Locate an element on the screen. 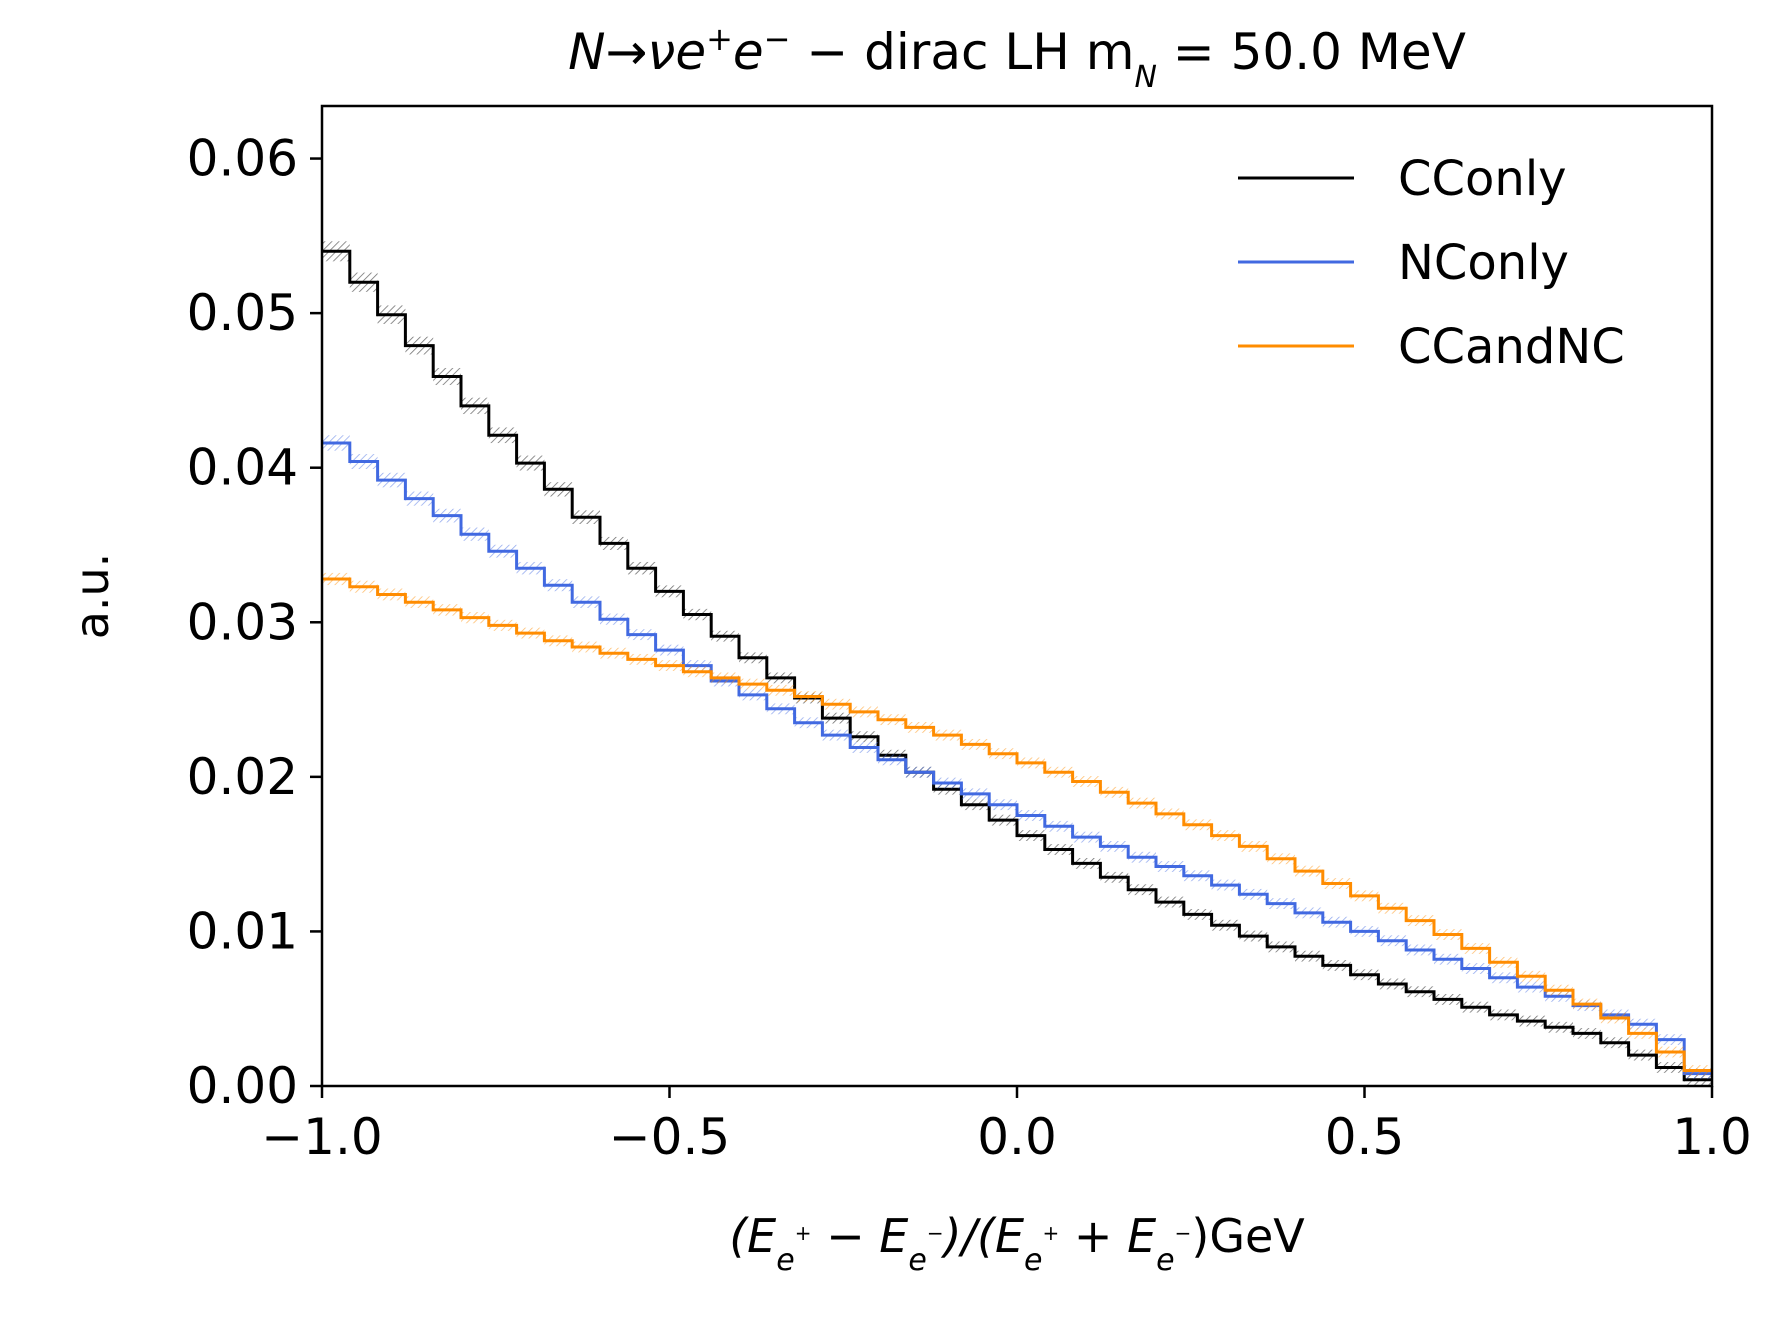 The image size is (1776, 1322). y-tick-label: 0.06 is located at coordinates (242, 159).